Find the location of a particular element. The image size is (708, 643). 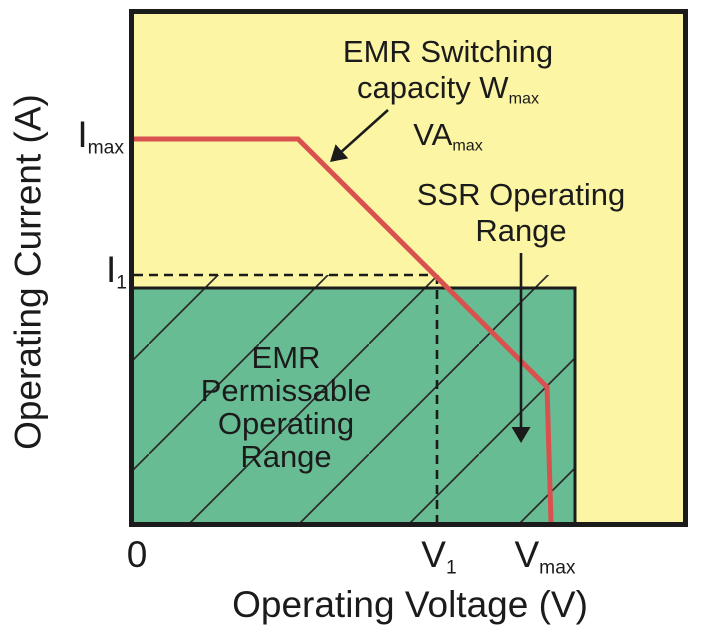

annotation-emr-permissable-range: EMR Permissable Operating Range is located at coordinates (286, 407).